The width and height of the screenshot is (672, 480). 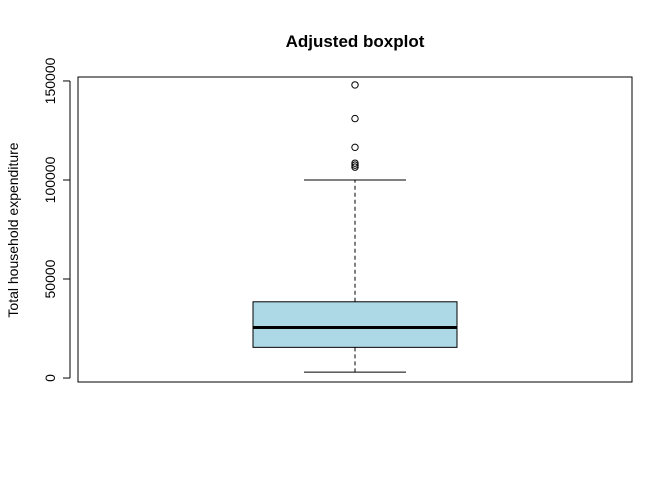 What do you see at coordinates (355, 324) in the screenshot?
I see `iqr-box` at bounding box center [355, 324].